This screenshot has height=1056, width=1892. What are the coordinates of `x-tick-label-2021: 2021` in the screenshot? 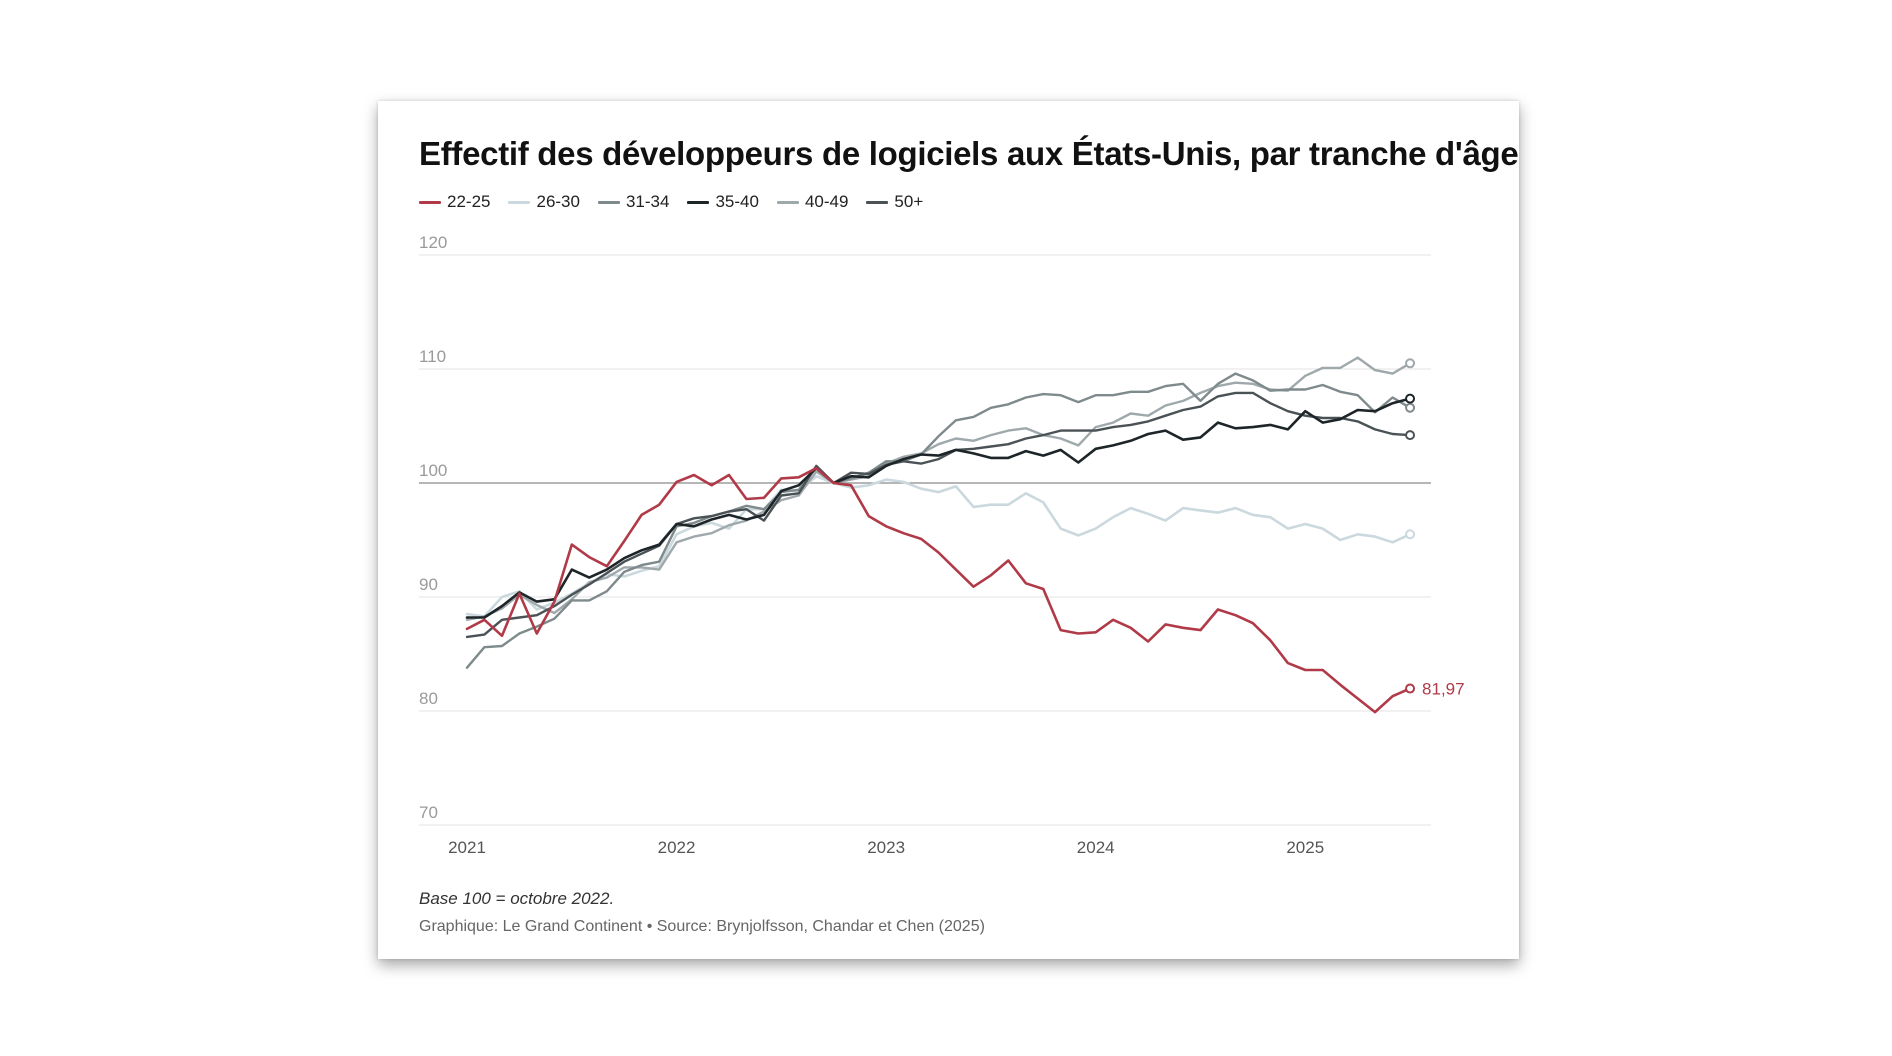 It's located at (467, 847).